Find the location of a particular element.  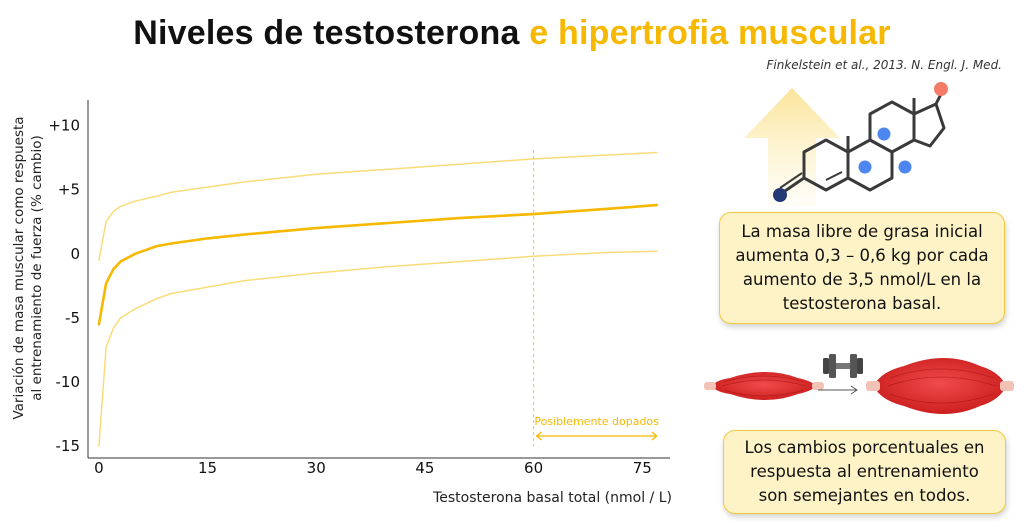

x-tick-label: 15 is located at coordinates (207, 468).